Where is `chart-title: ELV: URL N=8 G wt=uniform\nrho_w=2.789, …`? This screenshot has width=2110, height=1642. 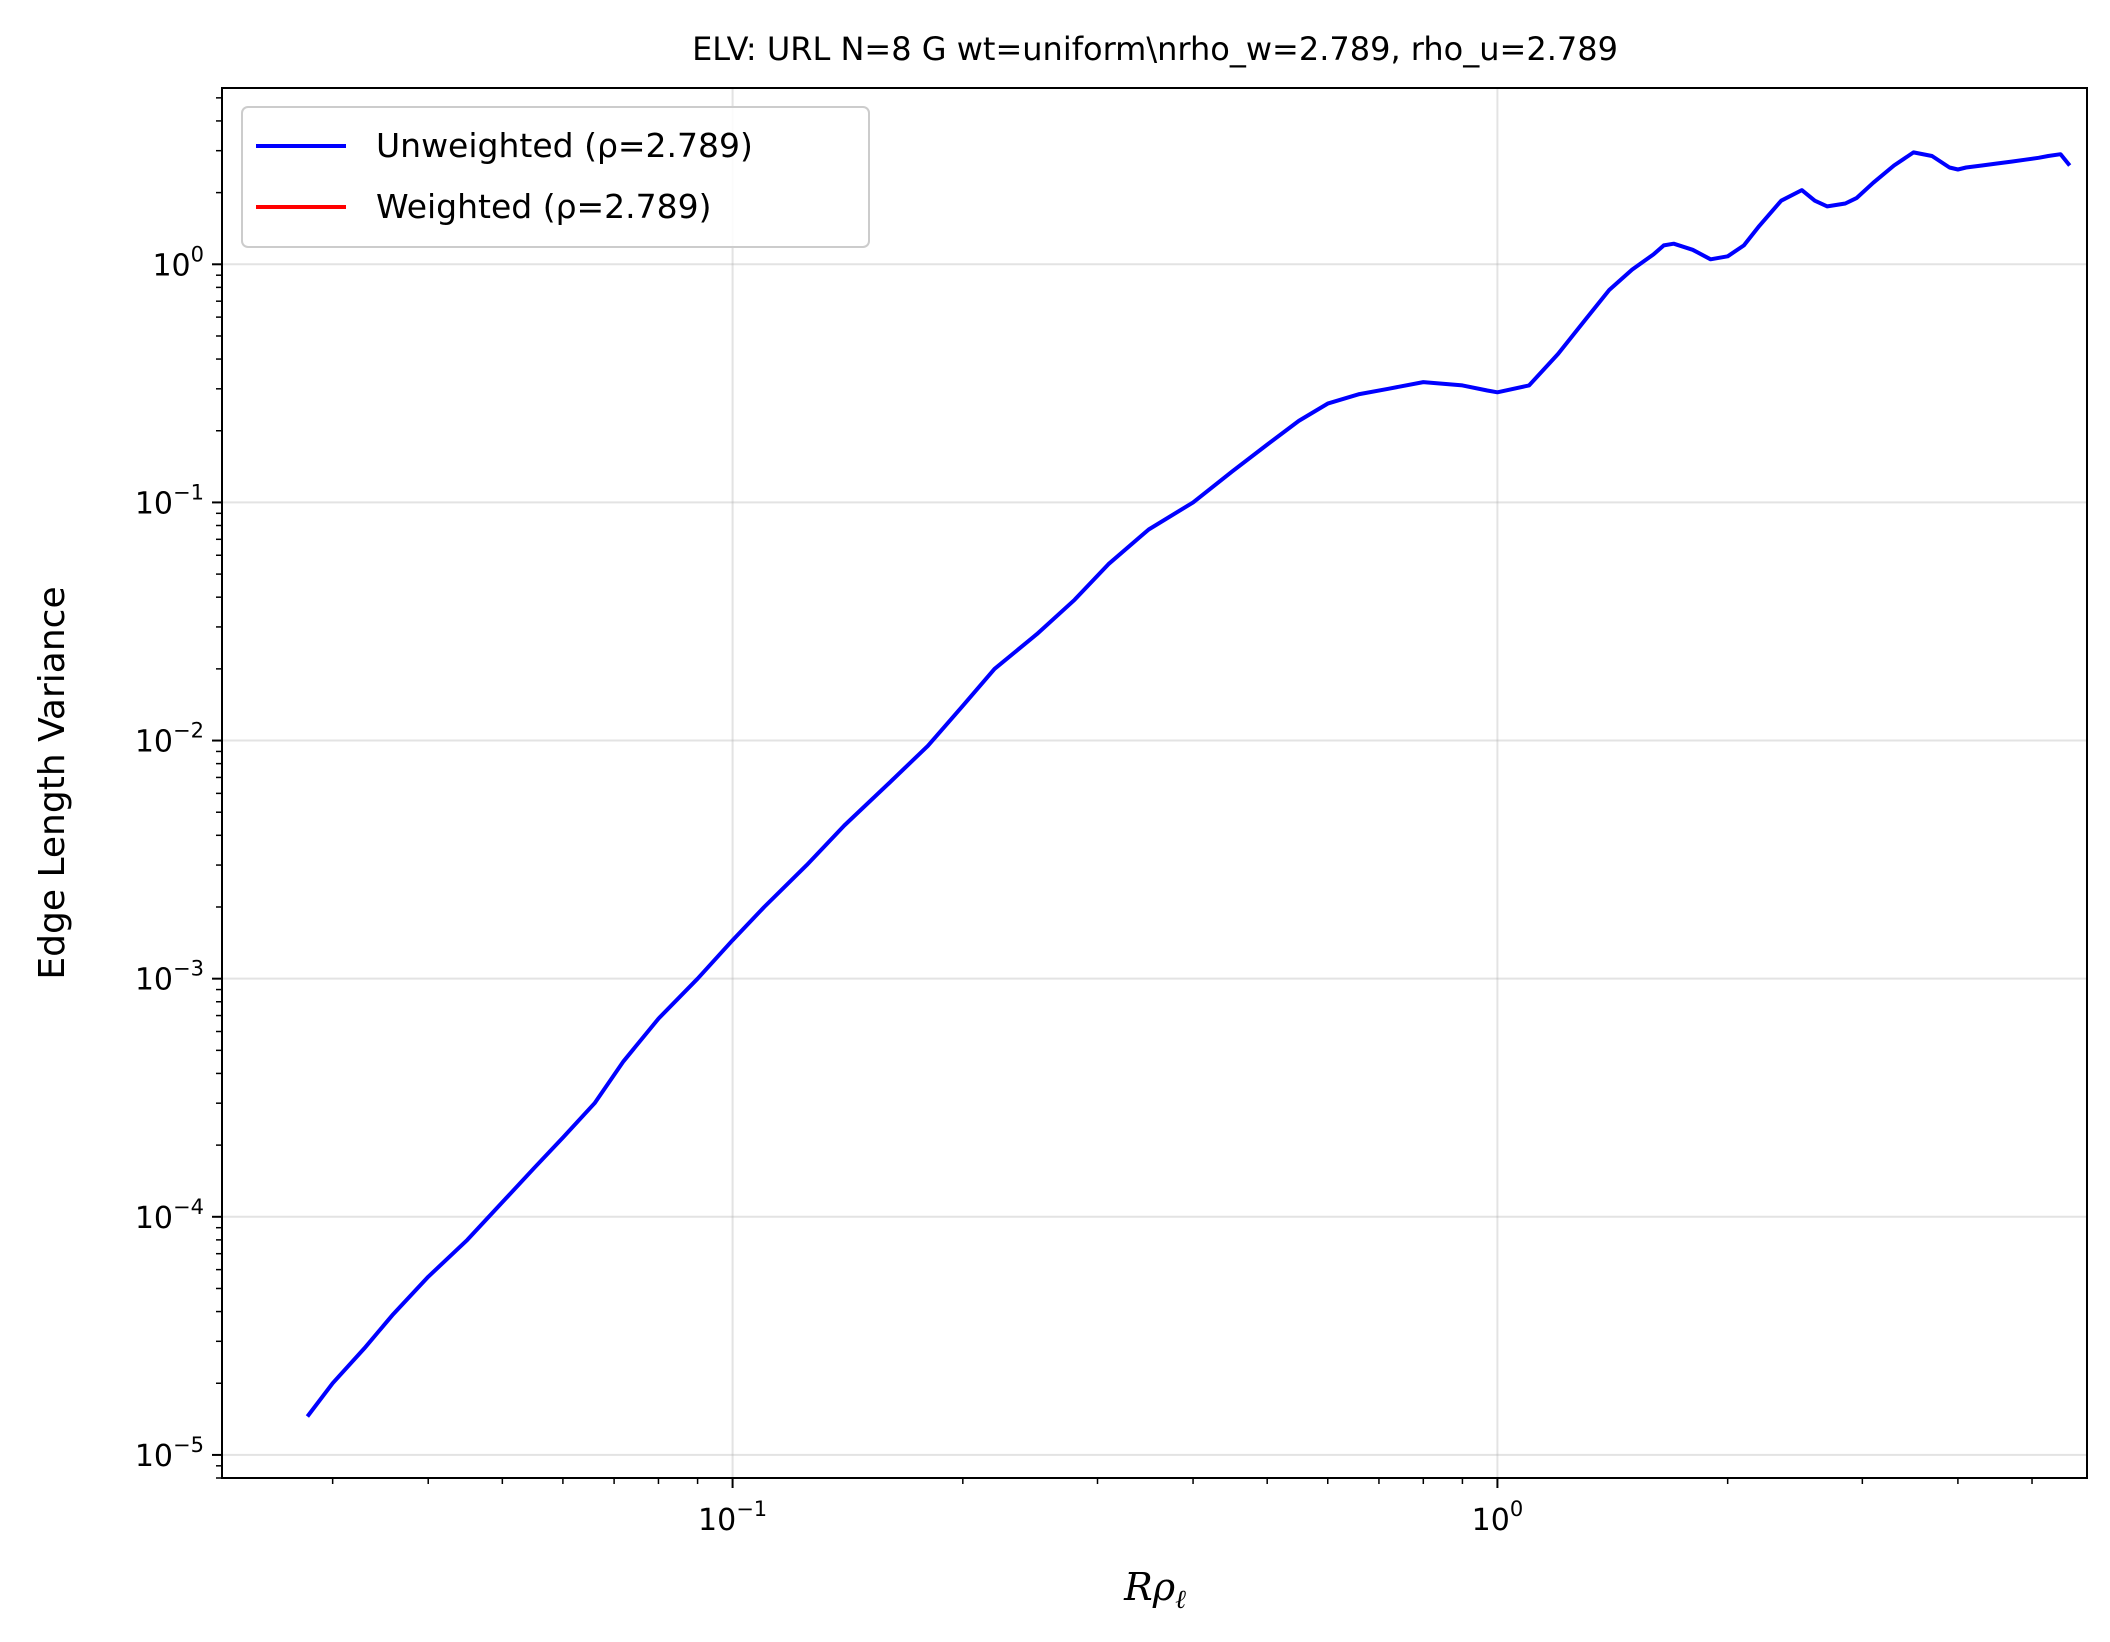
chart-title: ELV: URL N=8 G wt=uniform\nrho_w=2.789, … is located at coordinates (1155, 49).